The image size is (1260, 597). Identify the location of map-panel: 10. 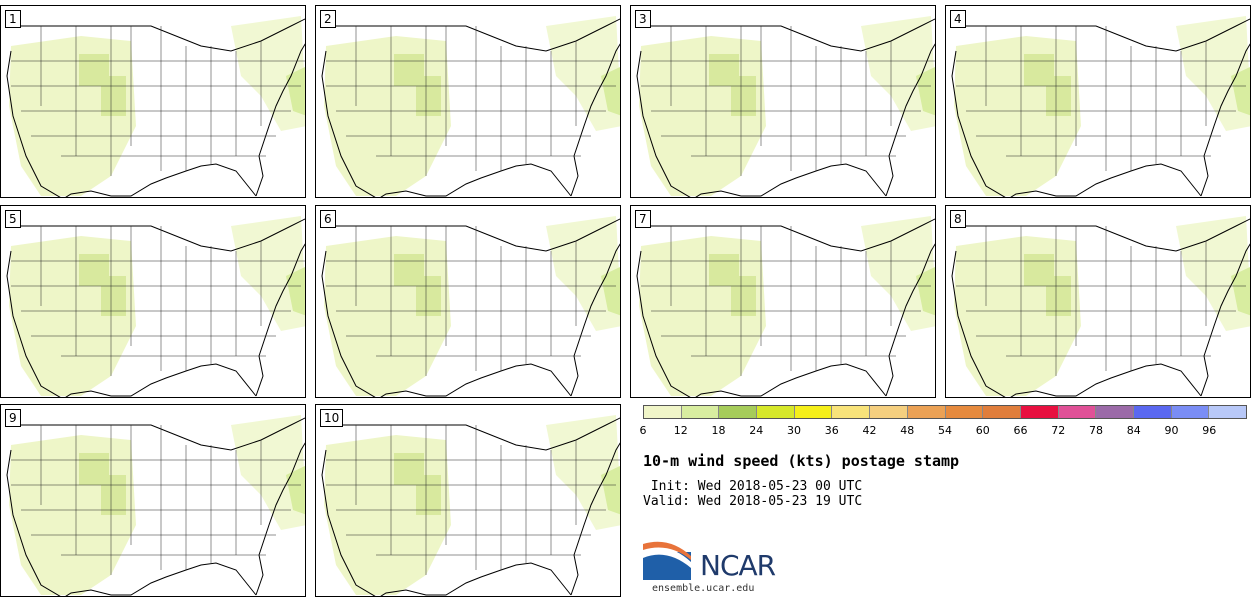
(468, 500).